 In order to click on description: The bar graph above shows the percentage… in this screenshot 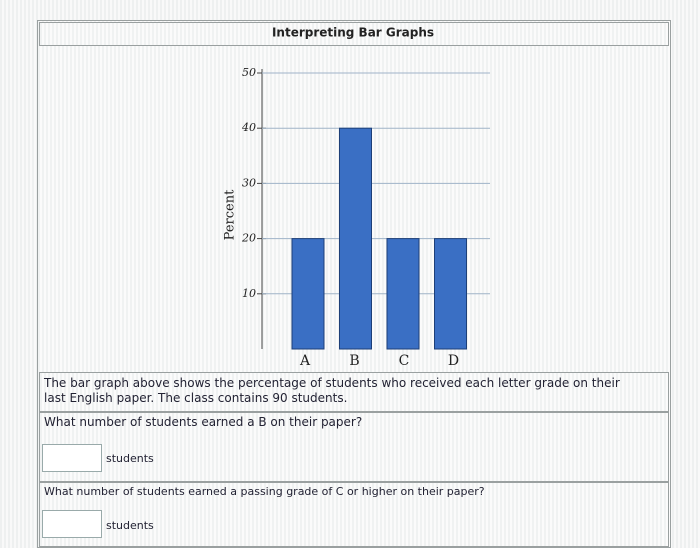, I will do `click(332, 390)`.